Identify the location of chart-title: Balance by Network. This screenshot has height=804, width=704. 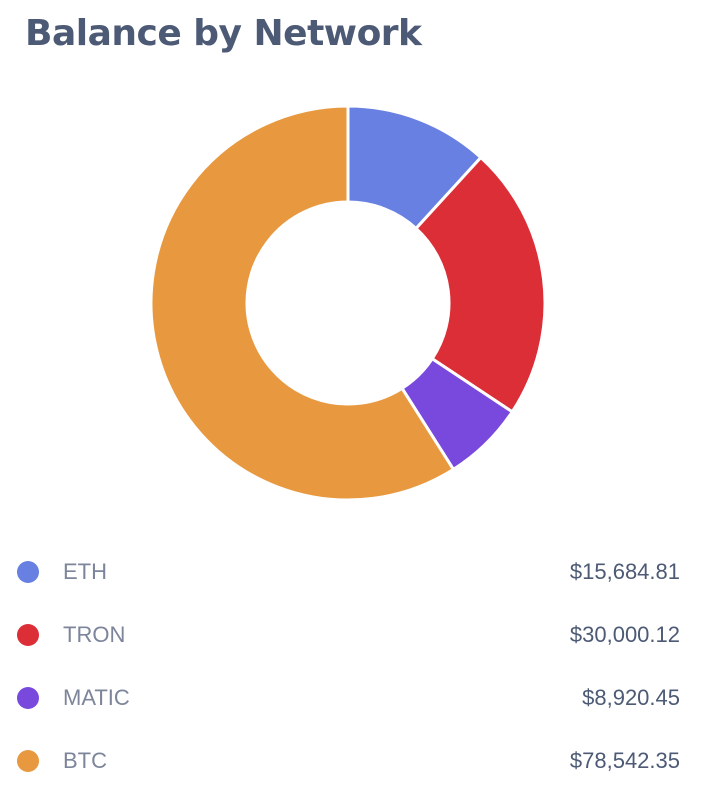
(223, 33).